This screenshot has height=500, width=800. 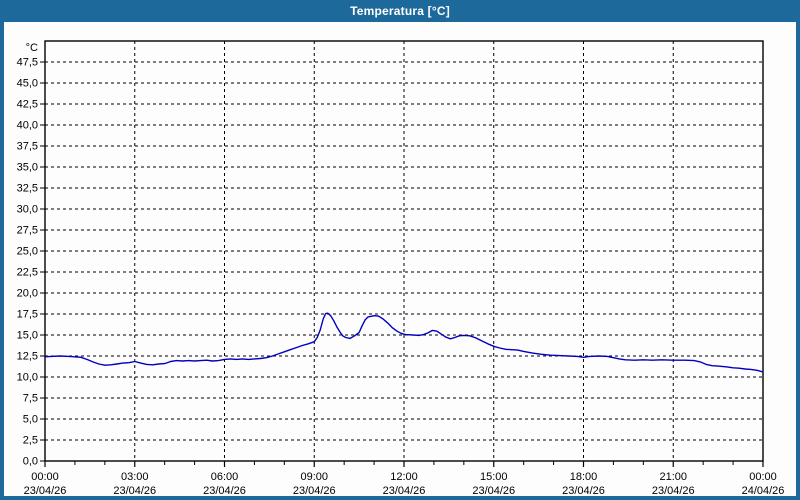 What do you see at coordinates (27, 210) in the screenshot?
I see `y-axis-label: 30,0` at bounding box center [27, 210].